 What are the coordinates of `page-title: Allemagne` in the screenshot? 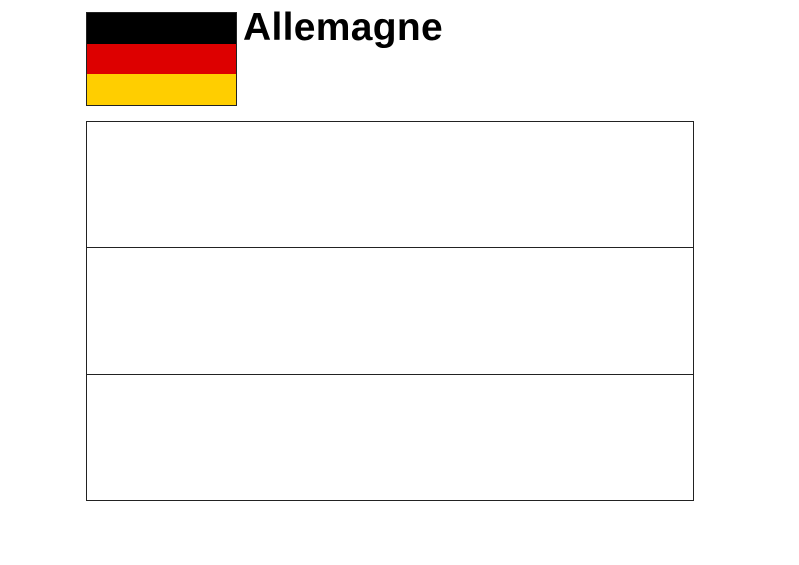 It's located at (343, 27).